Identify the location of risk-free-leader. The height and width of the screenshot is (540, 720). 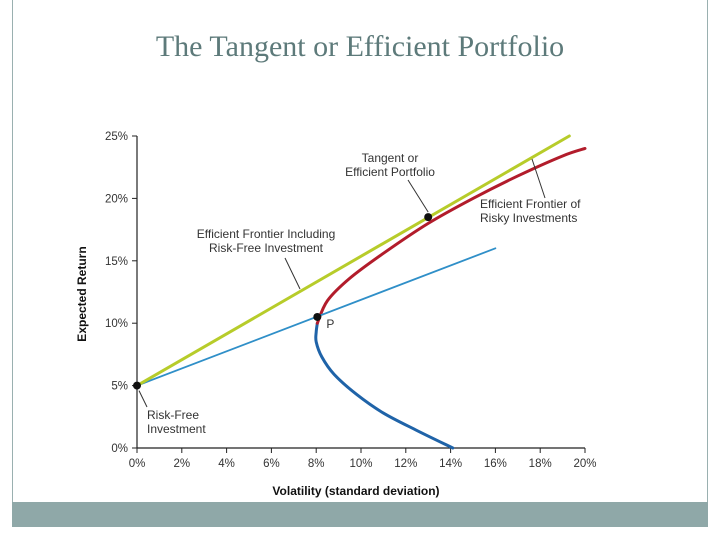
(143, 399).